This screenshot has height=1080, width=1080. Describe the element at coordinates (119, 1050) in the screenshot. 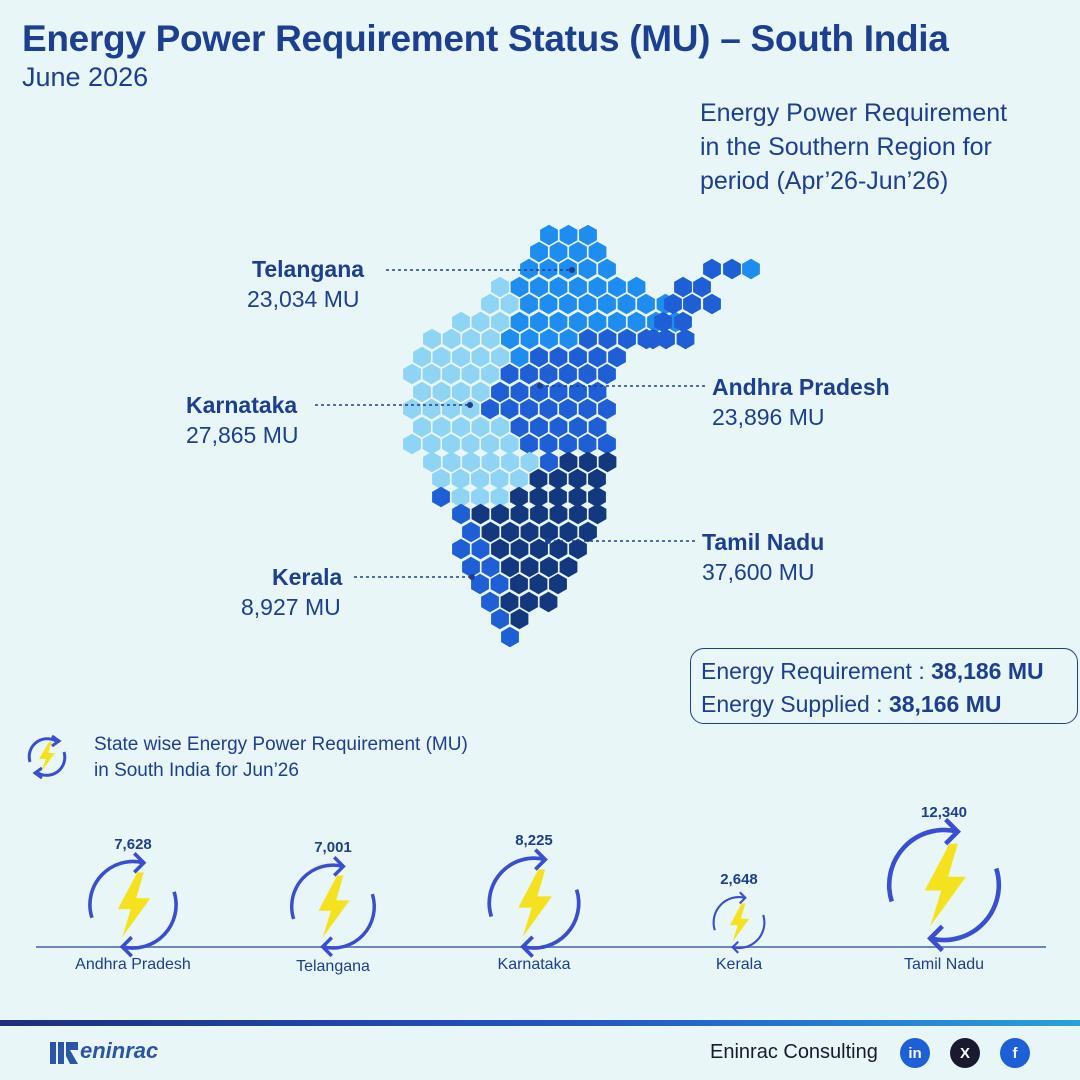

I see `logo-text: eninrac` at that location.